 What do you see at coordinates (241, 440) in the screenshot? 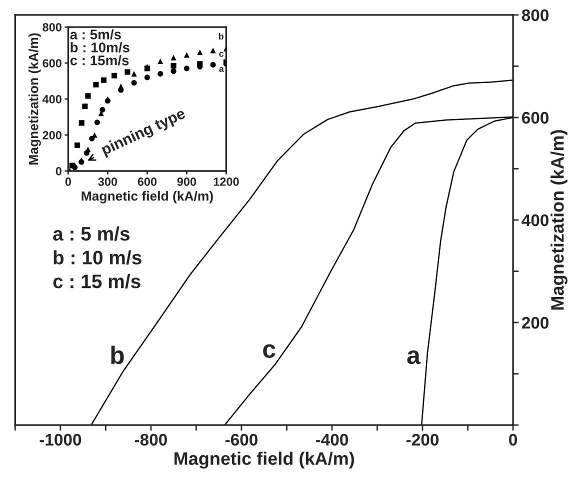
I see `x-tick-label: -600` at bounding box center [241, 440].